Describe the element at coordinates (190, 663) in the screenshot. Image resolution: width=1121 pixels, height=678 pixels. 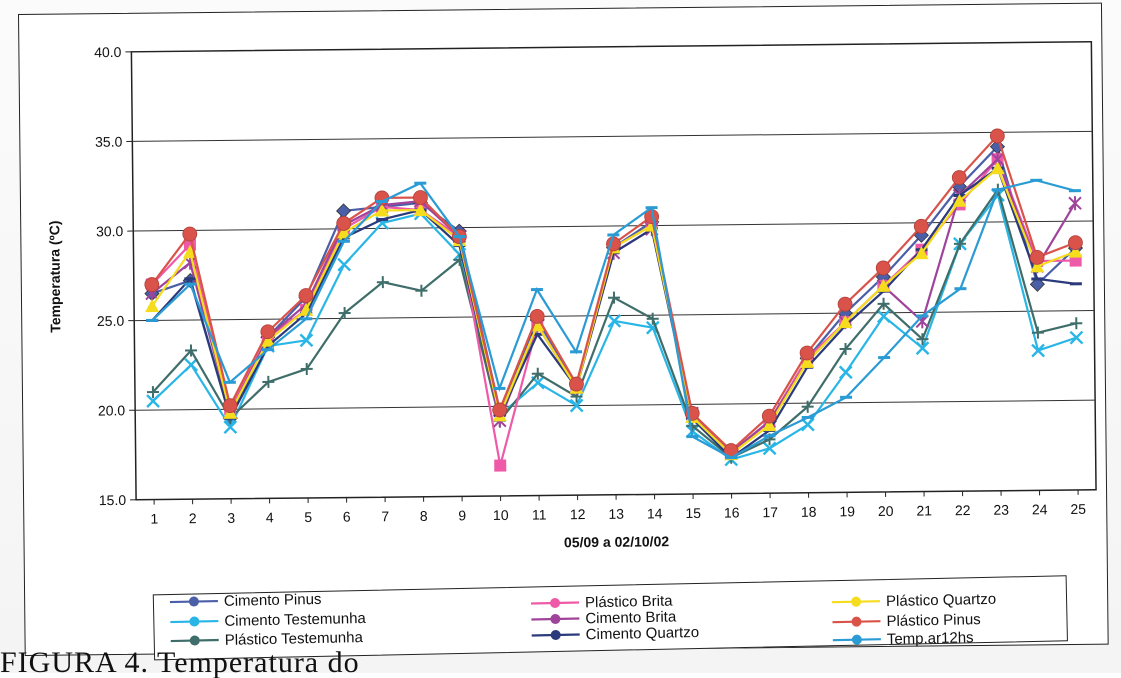
I see `figure-caption: FIGURA 4. Temperatura do s` at that location.